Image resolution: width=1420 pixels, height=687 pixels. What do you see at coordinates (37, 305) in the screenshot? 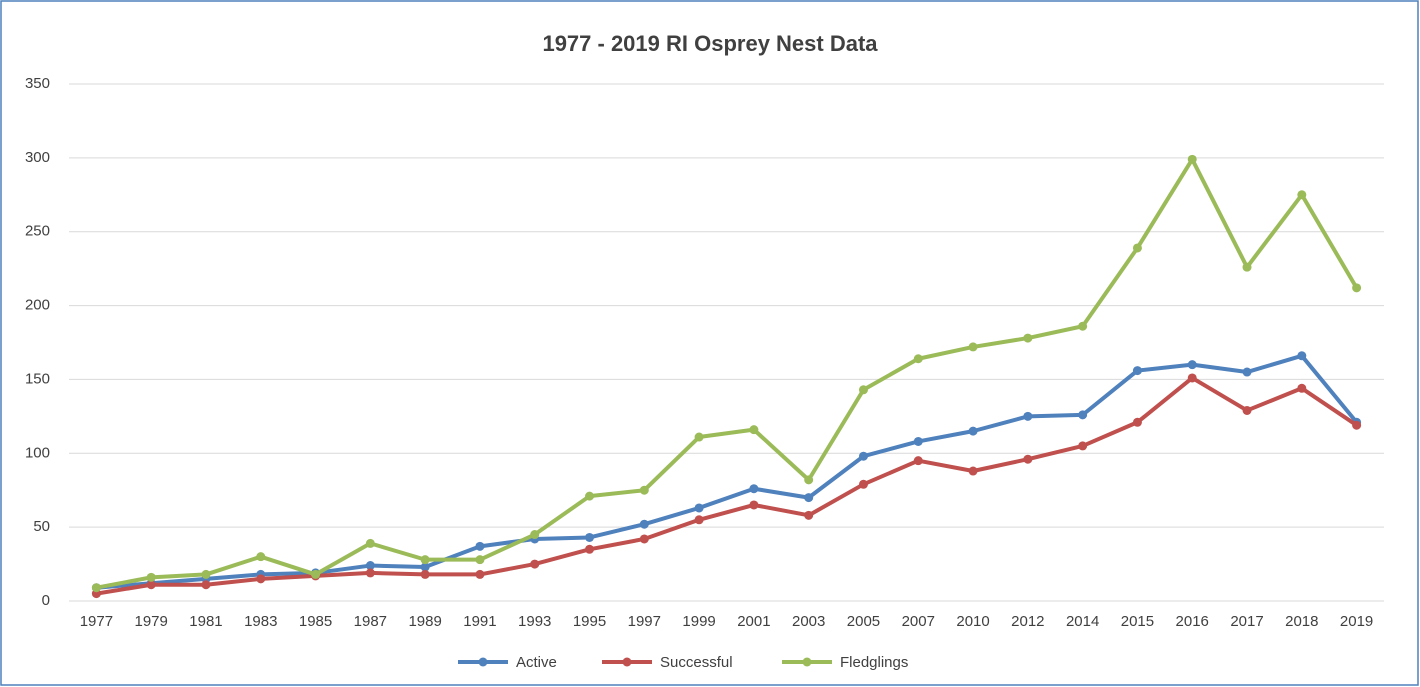
I see `y-tick-label: 200` at bounding box center [37, 305].